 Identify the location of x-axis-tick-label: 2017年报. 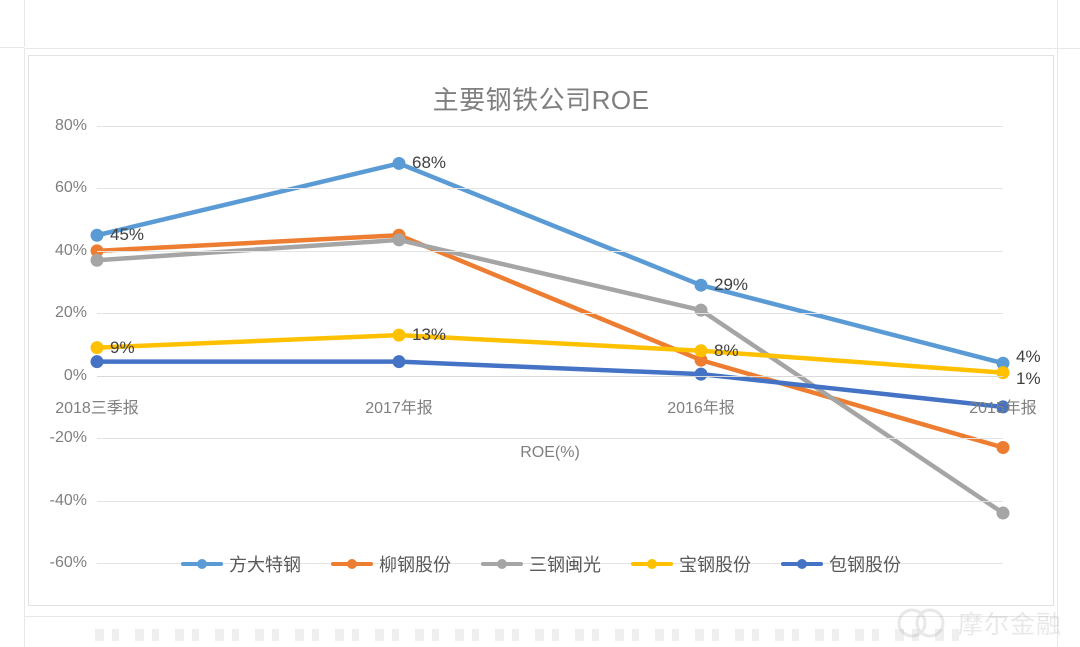
(399, 408).